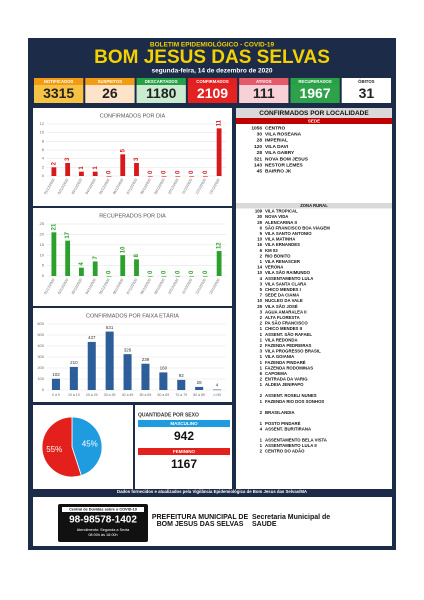  What do you see at coordinates (283, 289) in the screenshot?
I see `row-place: CHICO MENDES I` at bounding box center [283, 289].